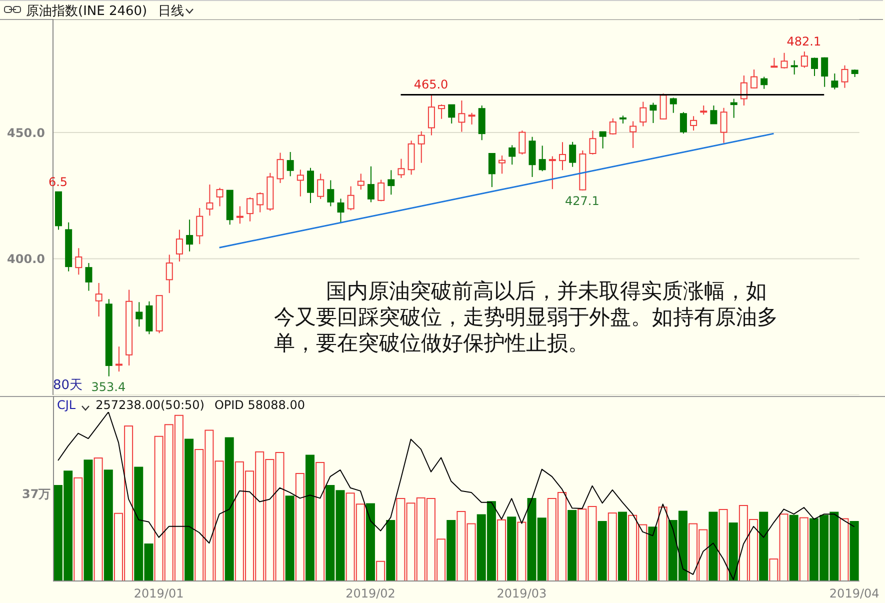 The image size is (885, 603). What do you see at coordinates (171, 11) in the screenshot?
I see `chart-subtitle: 日线` at bounding box center [171, 11].